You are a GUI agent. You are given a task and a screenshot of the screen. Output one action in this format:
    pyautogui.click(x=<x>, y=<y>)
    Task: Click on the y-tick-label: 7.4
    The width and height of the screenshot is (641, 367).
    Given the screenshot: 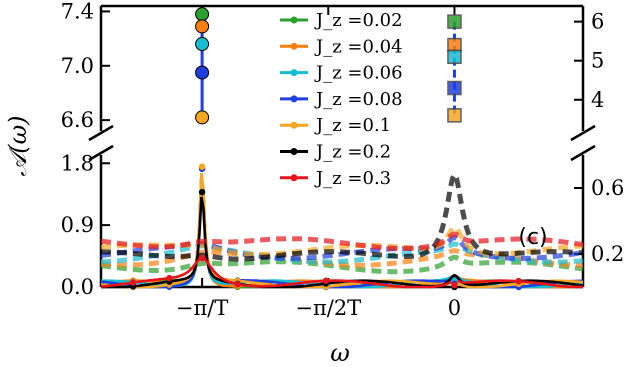 What is the action you would take?
    pyautogui.click(x=77, y=11)
    